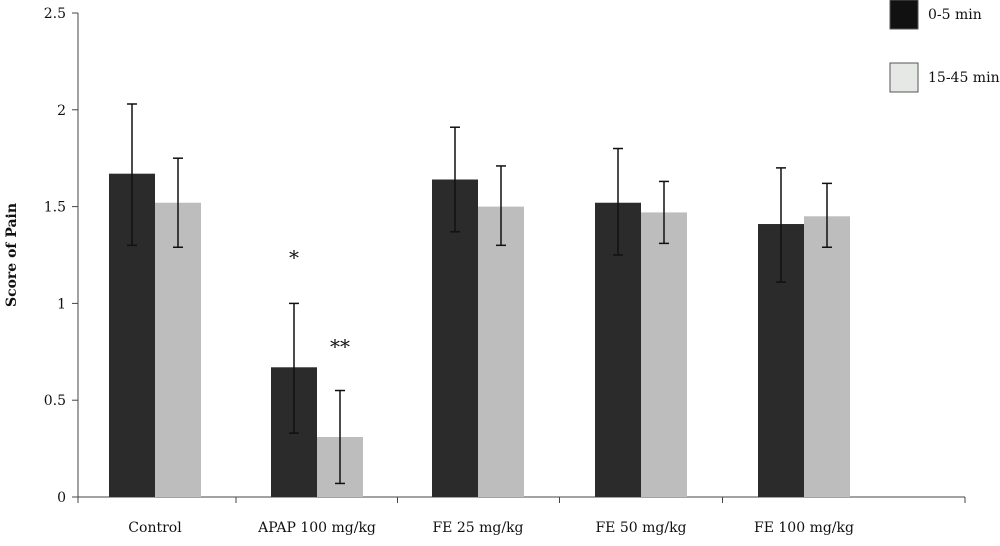  I want to click on x-tick-label: Control, so click(155, 528).